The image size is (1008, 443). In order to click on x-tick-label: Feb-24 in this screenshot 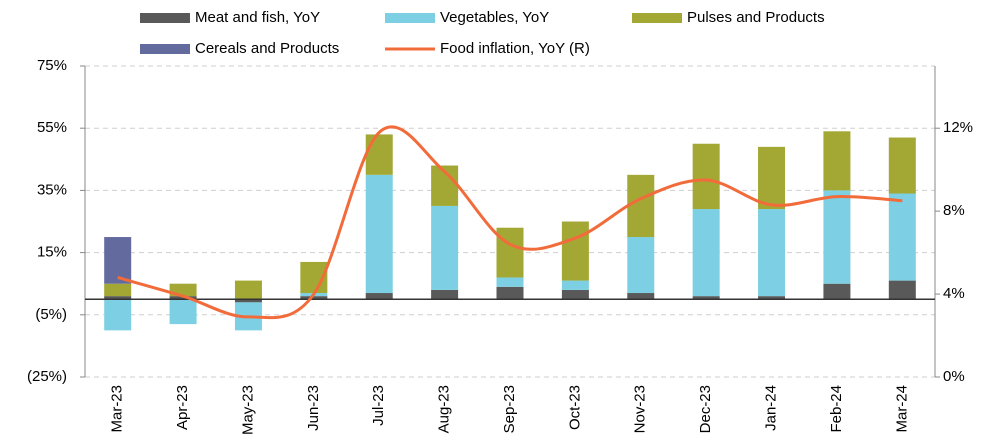, I will do `click(836, 409)`.